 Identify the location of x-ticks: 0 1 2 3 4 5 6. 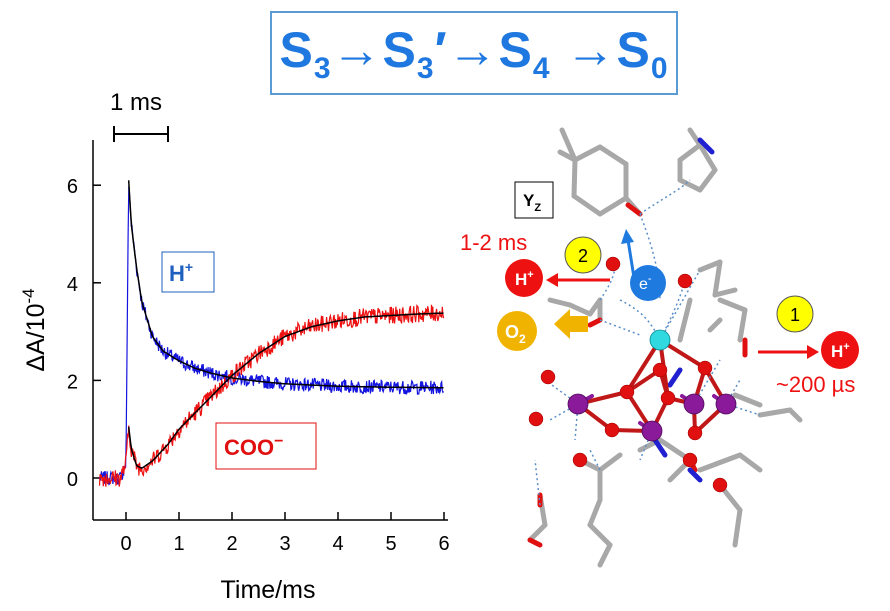
(285, 533).